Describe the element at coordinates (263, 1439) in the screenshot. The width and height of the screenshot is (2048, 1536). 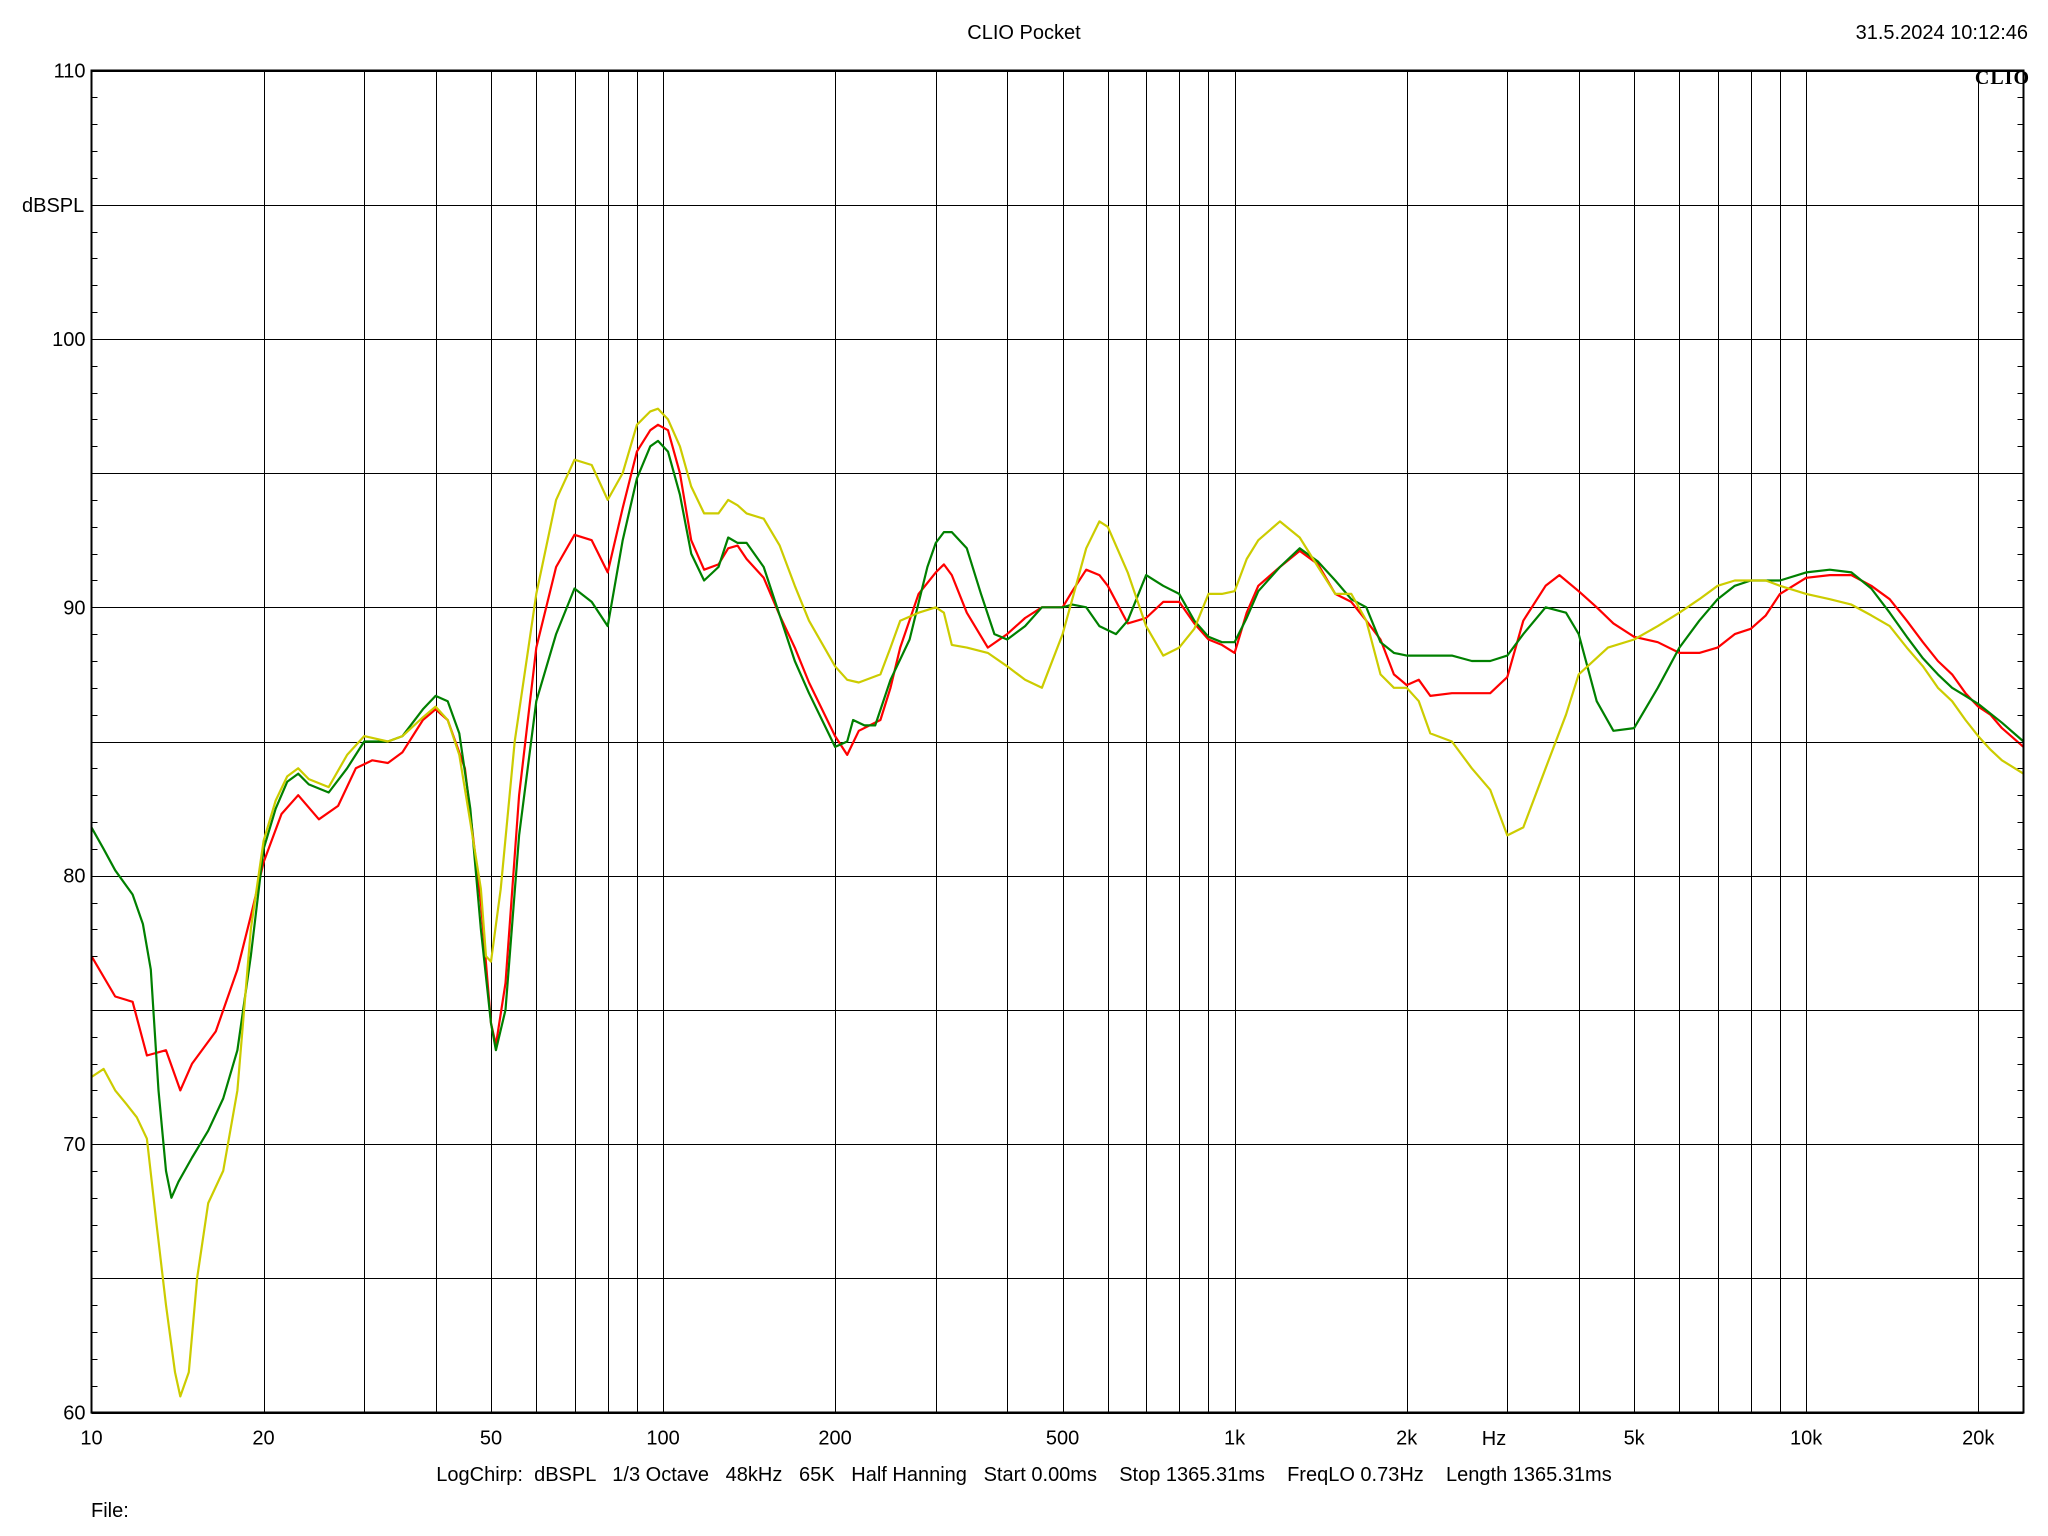
I see `x-tick-label: 20` at that location.